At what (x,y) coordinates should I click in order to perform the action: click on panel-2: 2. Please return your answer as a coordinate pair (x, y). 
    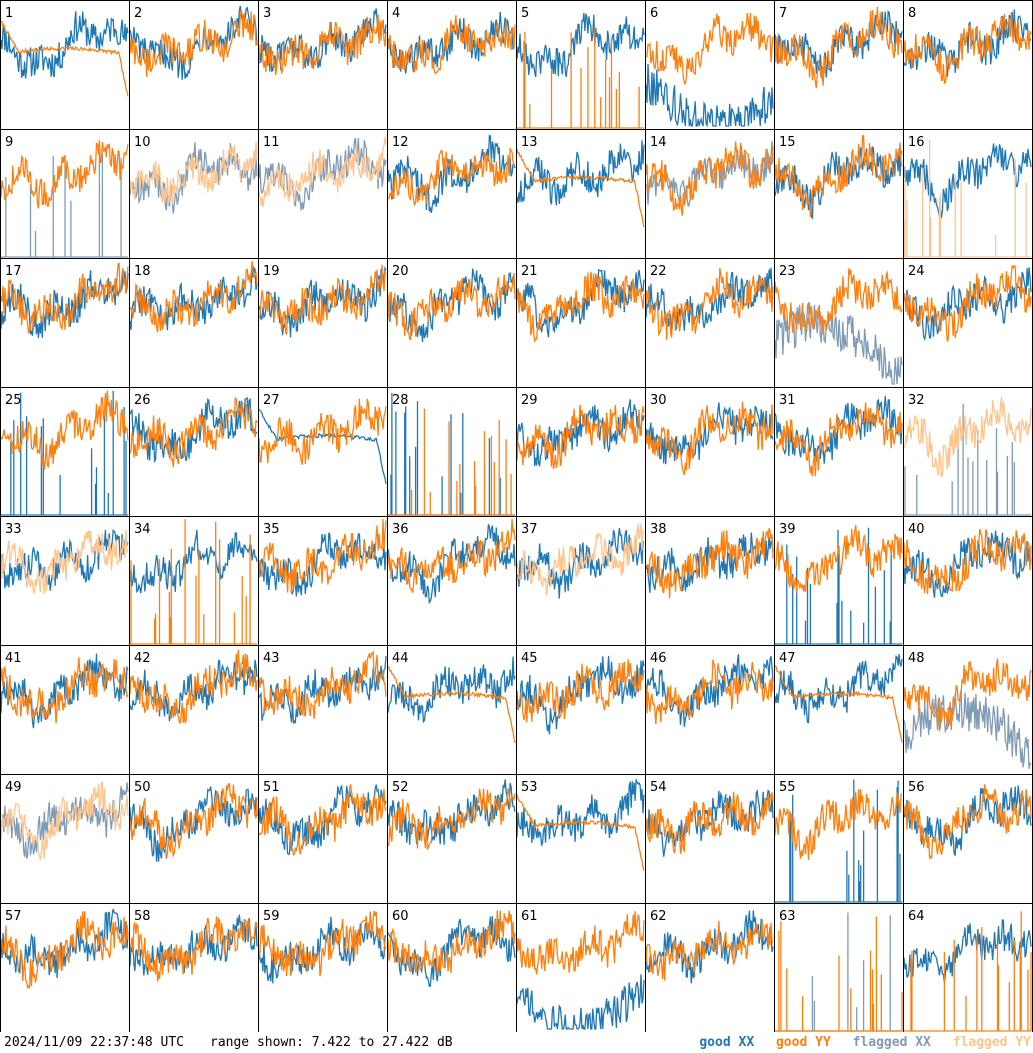
    Looking at the image, I should click on (194, 65).